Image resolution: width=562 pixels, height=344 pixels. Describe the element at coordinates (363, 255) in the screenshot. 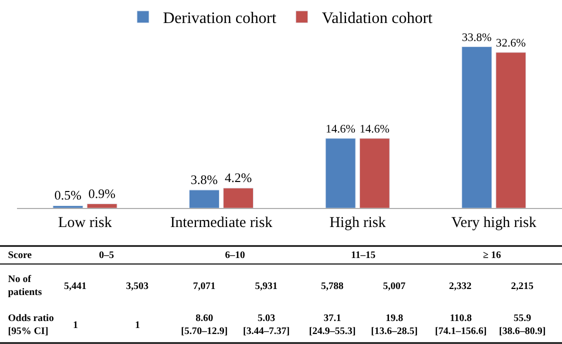

I see `text: 11–15` at that location.